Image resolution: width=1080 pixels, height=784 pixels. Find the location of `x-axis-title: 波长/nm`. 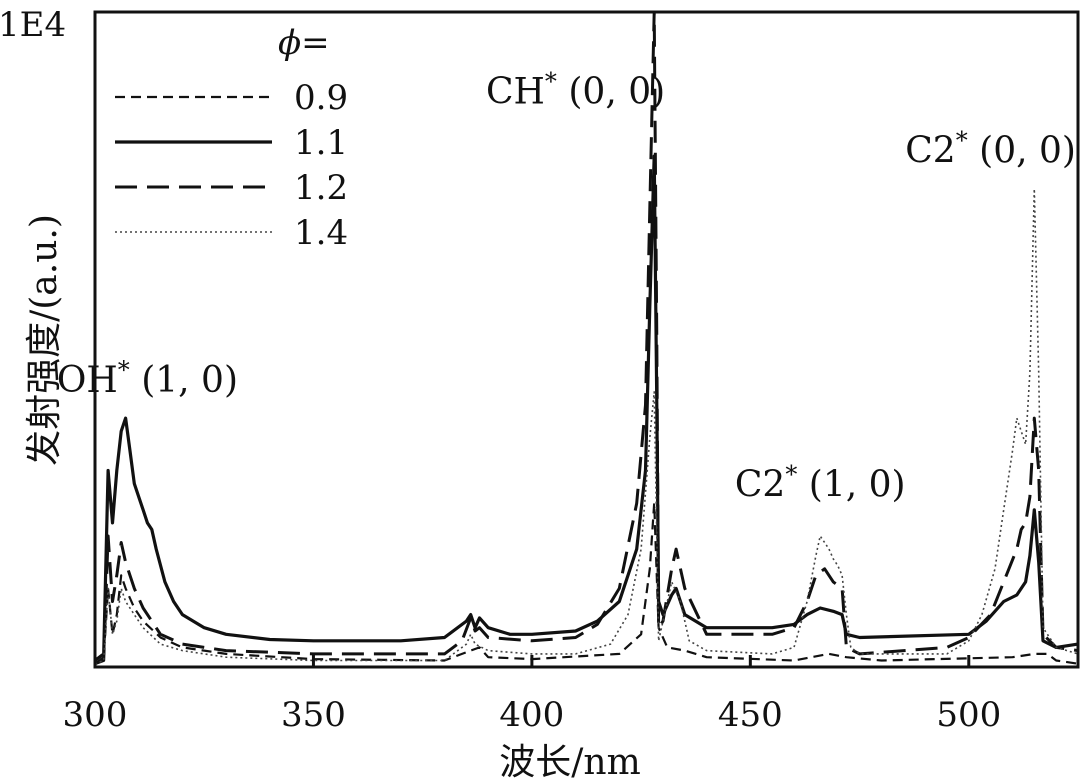

x-axis-title: 波长/nm is located at coordinates (569, 762).